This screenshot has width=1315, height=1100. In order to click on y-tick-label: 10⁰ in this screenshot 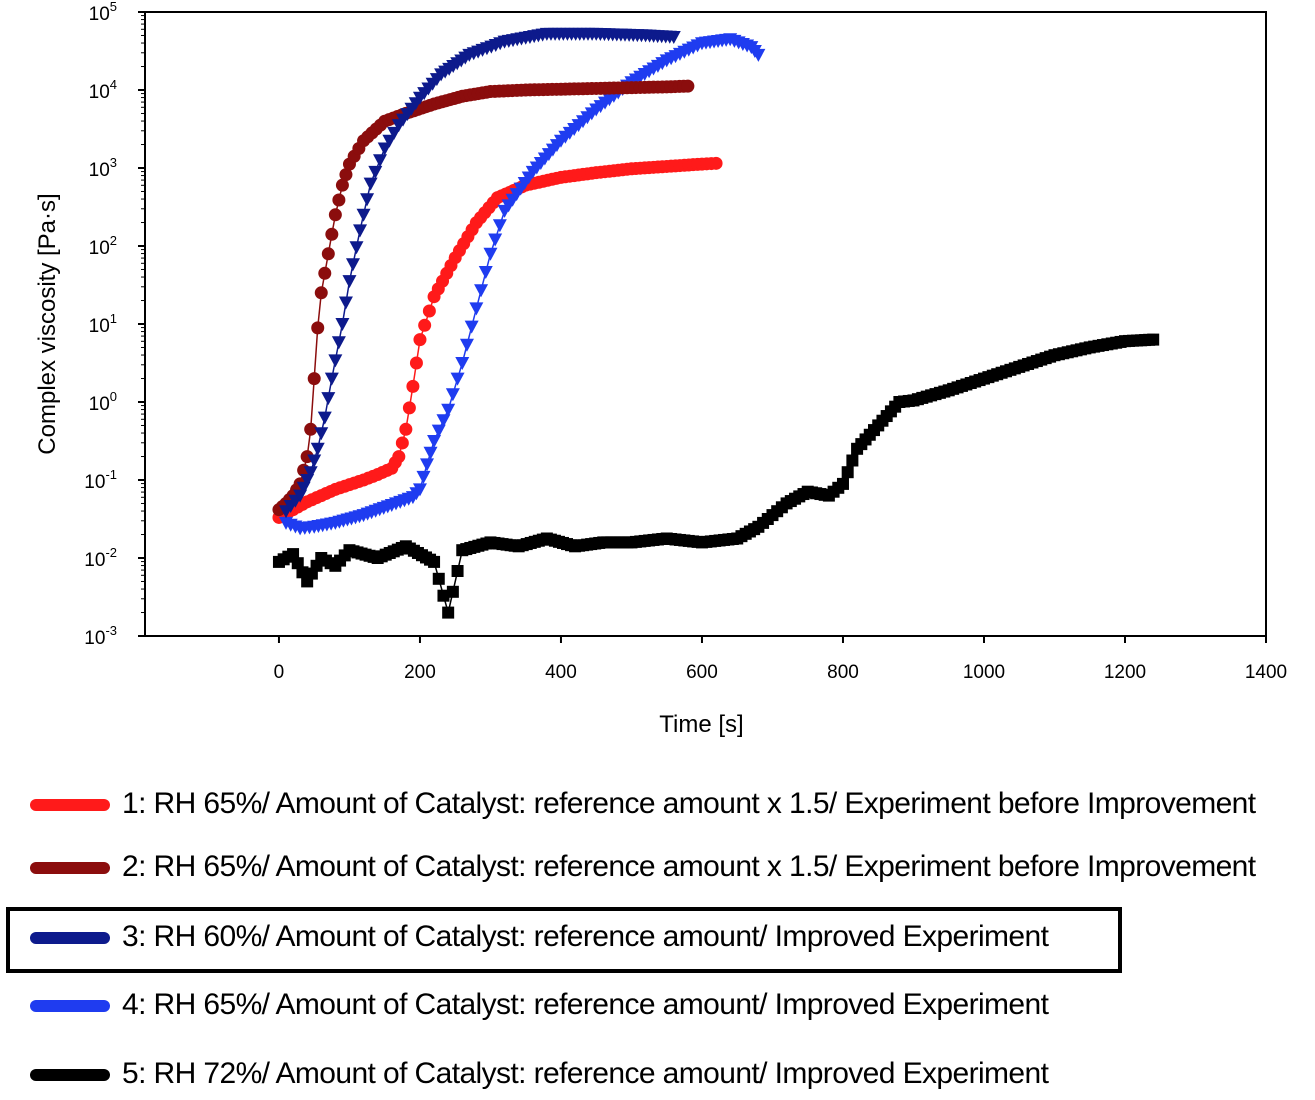, I will do `click(103, 402)`.